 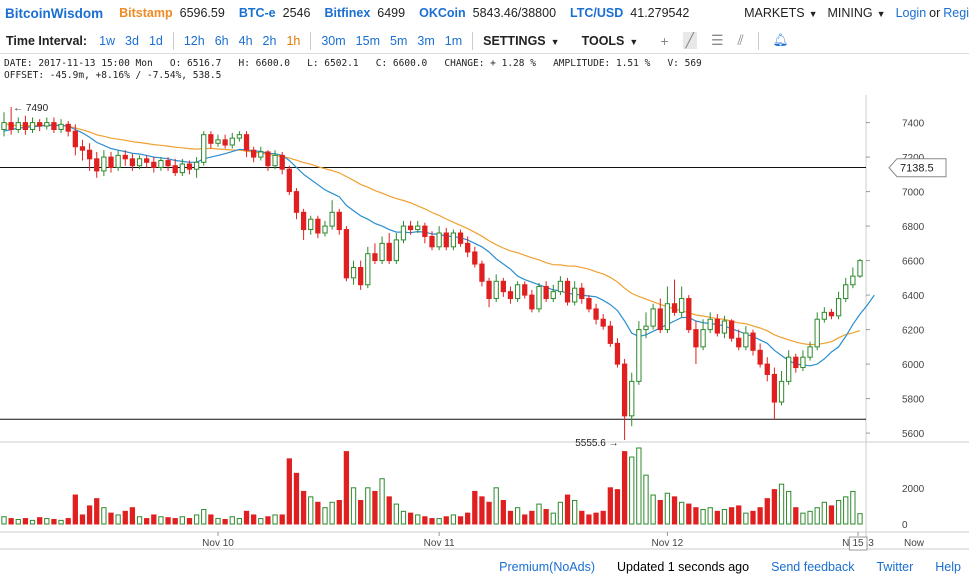 I want to click on current-price-tag, so click(x=917, y=168).